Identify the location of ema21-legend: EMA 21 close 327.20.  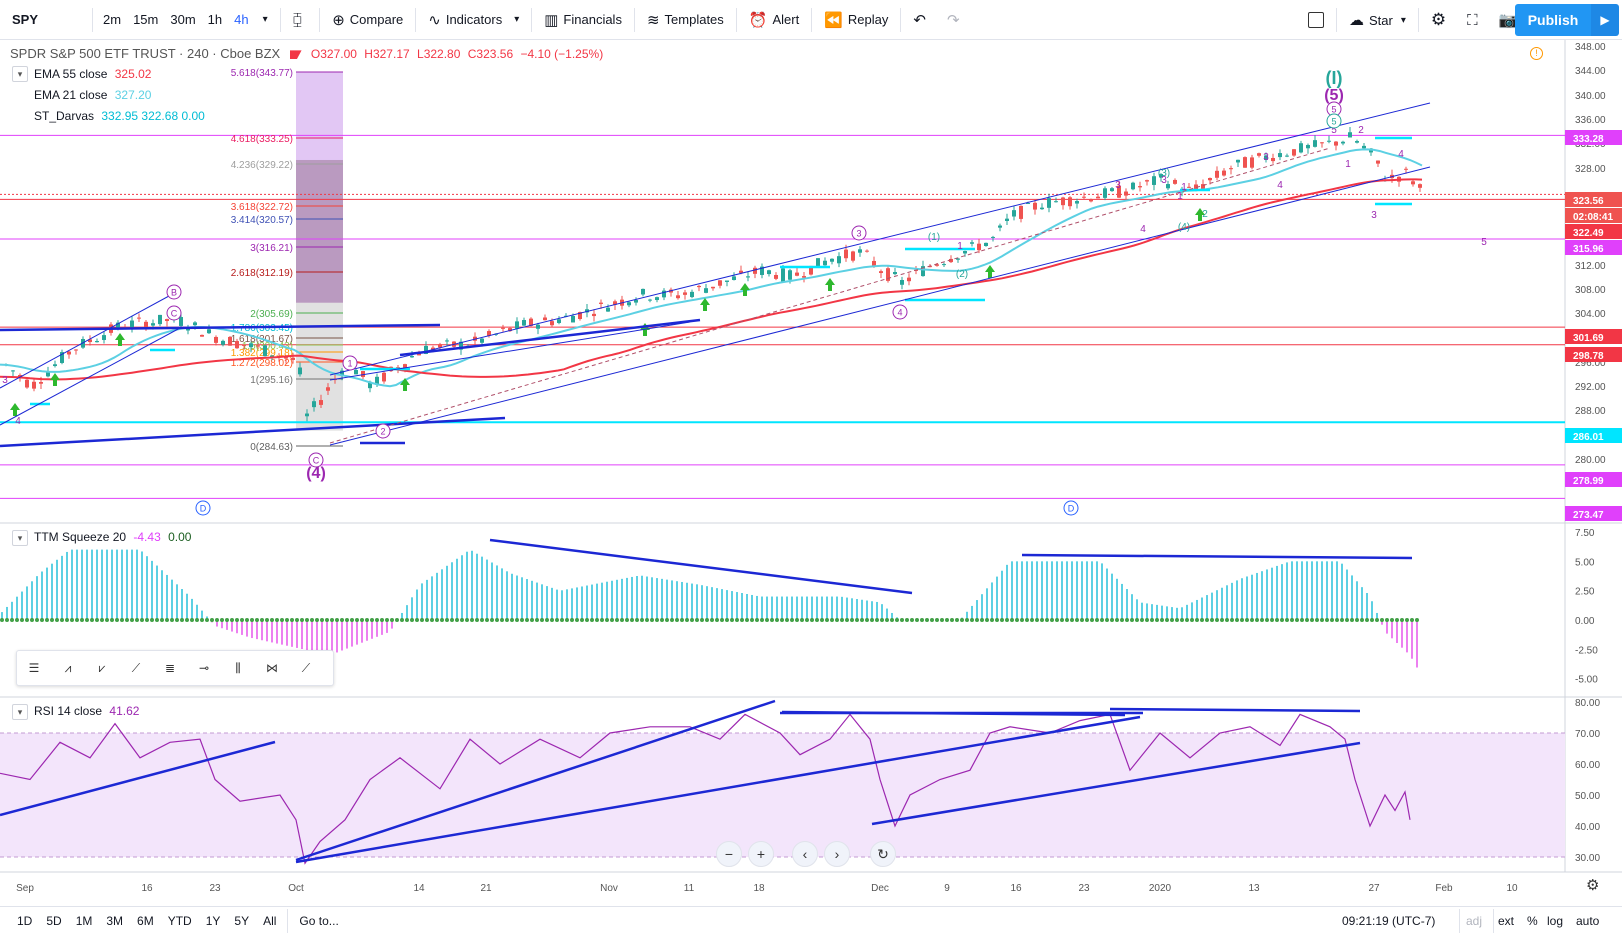
(92, 95).